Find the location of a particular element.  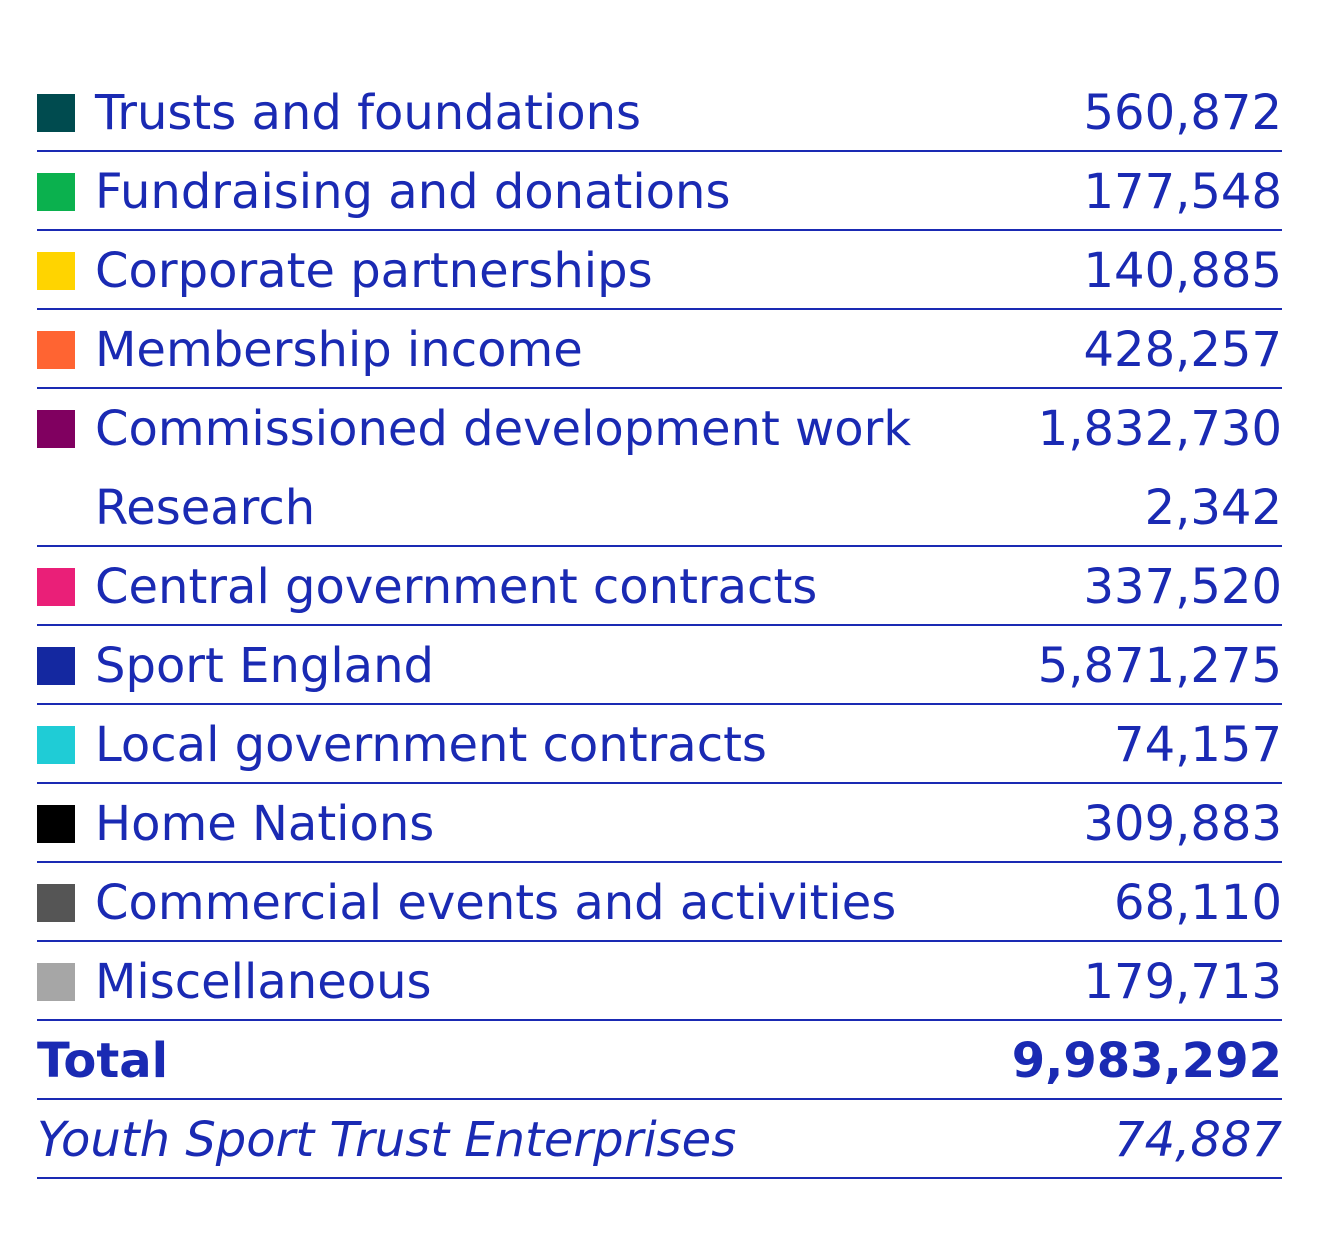

row-label: Fundraising and donations is located at coordinates (413, 192).